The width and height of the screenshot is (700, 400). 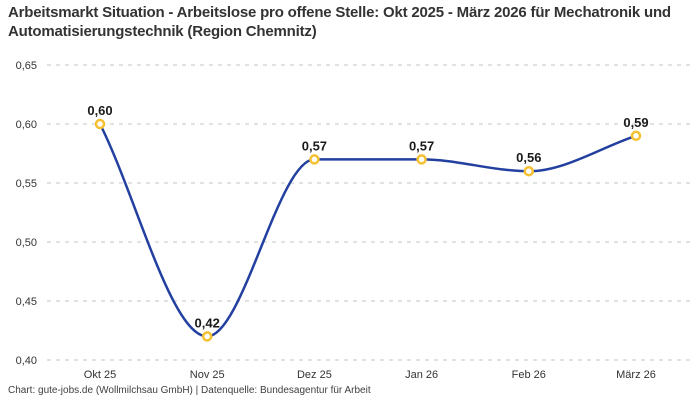 I want to click on y-tick-label: 0,45, so click(x=26, y=302).